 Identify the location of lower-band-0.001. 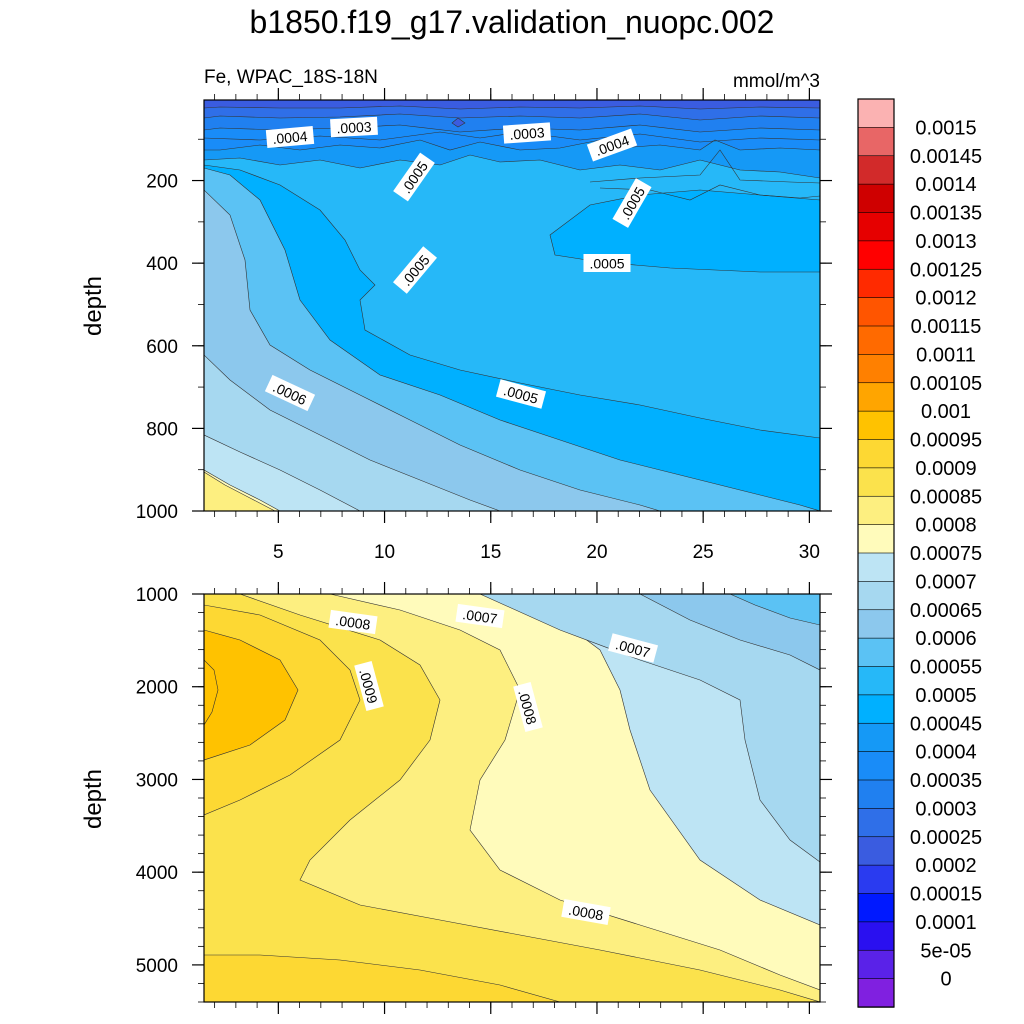
(211, 692).